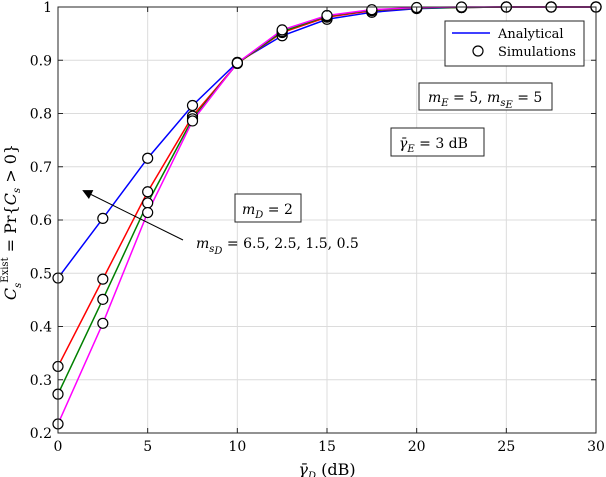  Describe the element at coordinates (47, 8) in the screenshot. I see `y-tick-label: 1` at that location.